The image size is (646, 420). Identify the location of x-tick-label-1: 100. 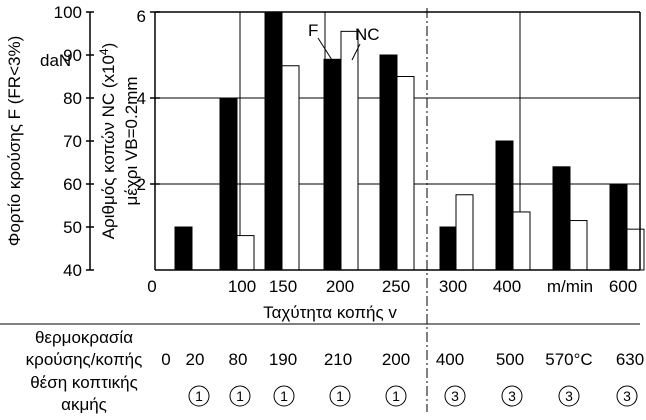
(242, 286).